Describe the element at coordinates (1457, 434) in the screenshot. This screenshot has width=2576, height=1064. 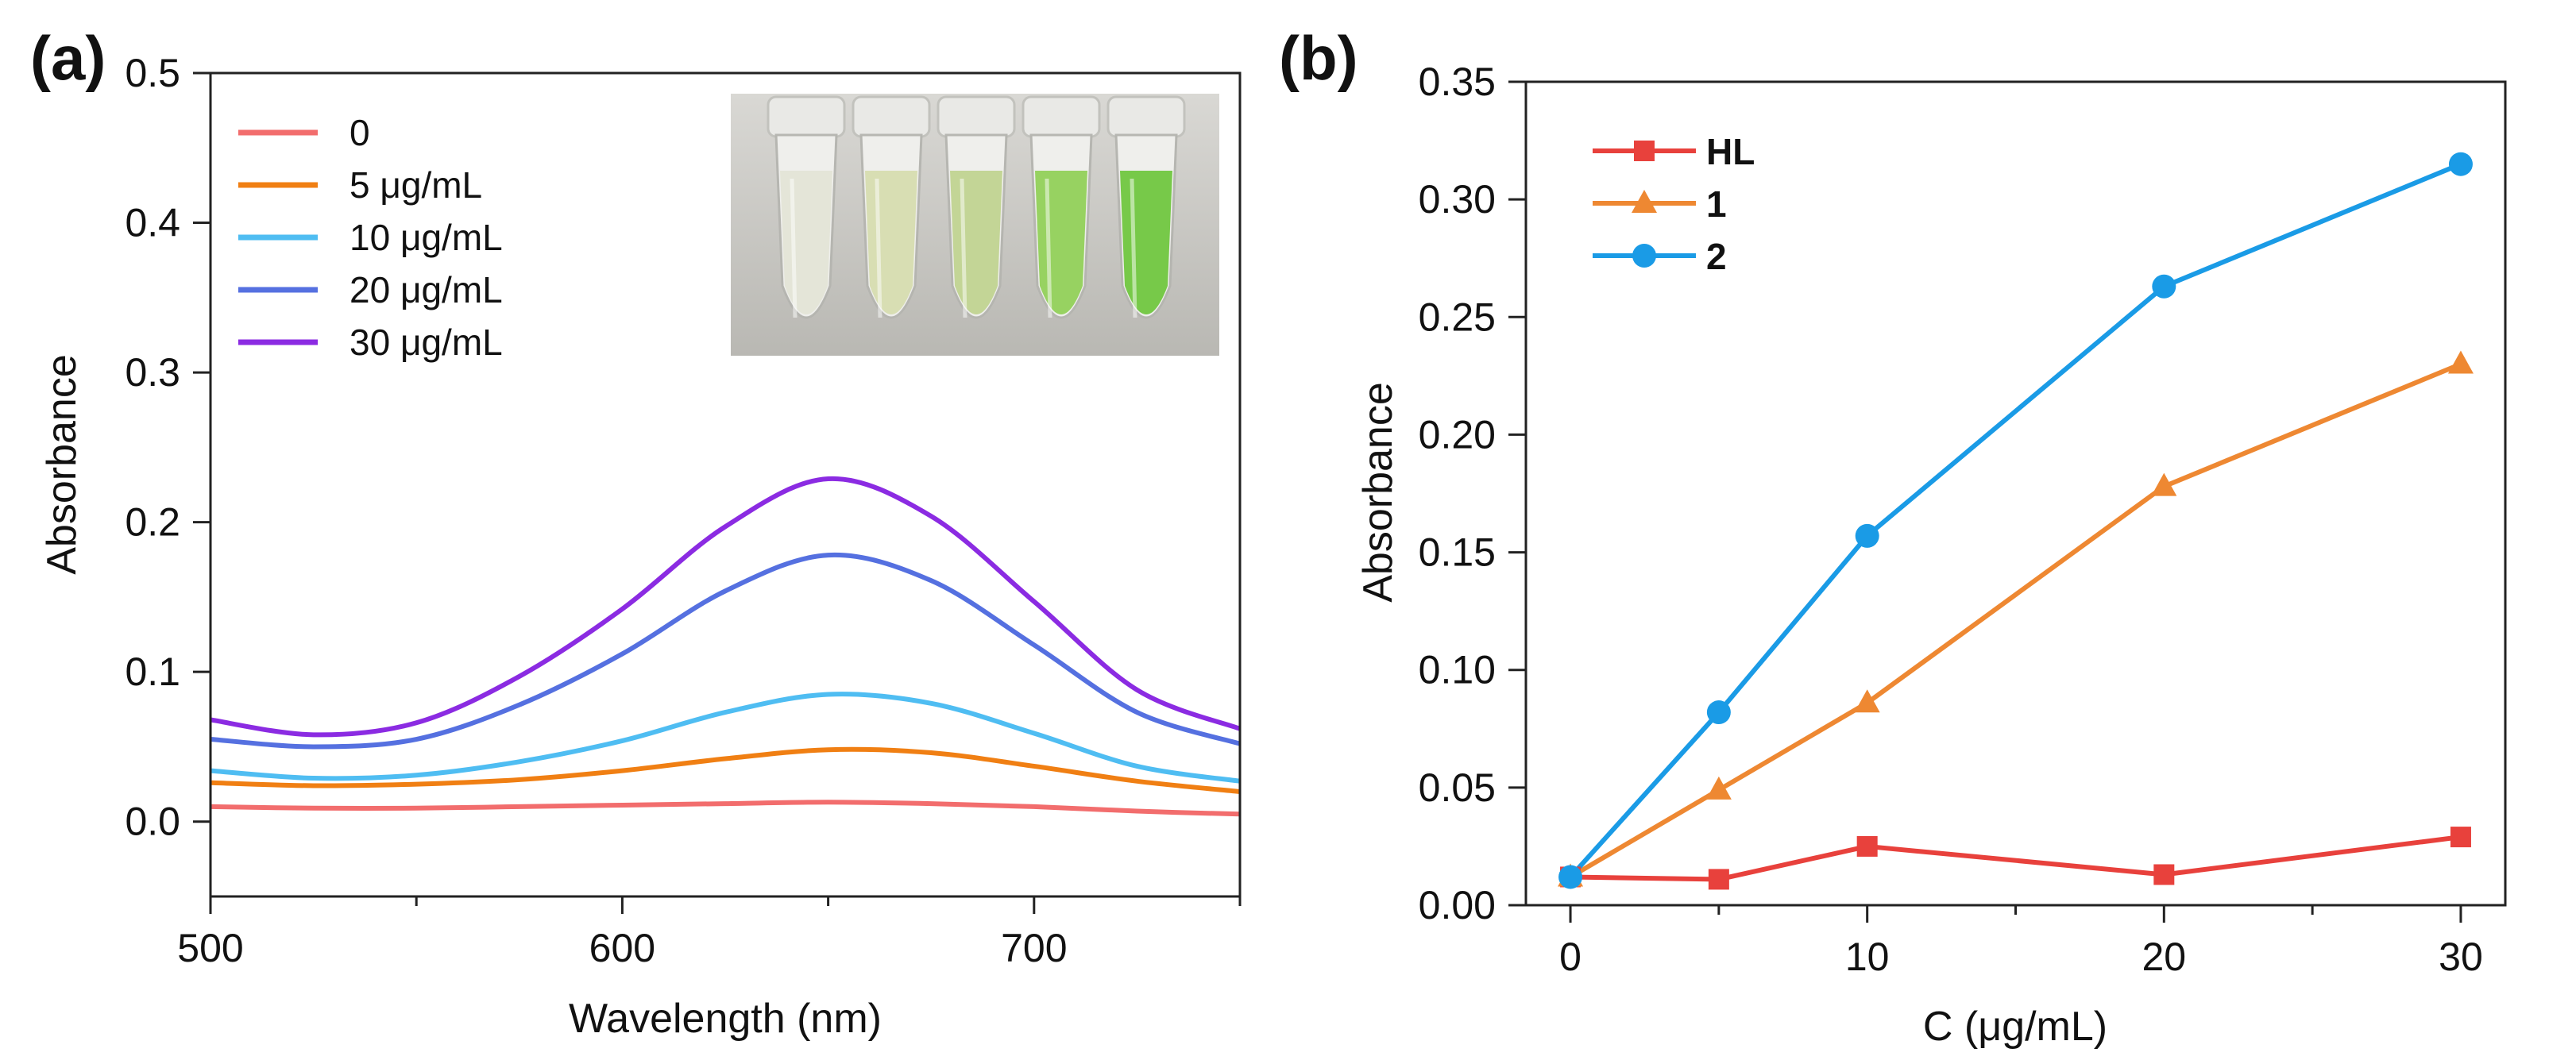
I see `chart-b-ytick-label: 0.20` at that location.